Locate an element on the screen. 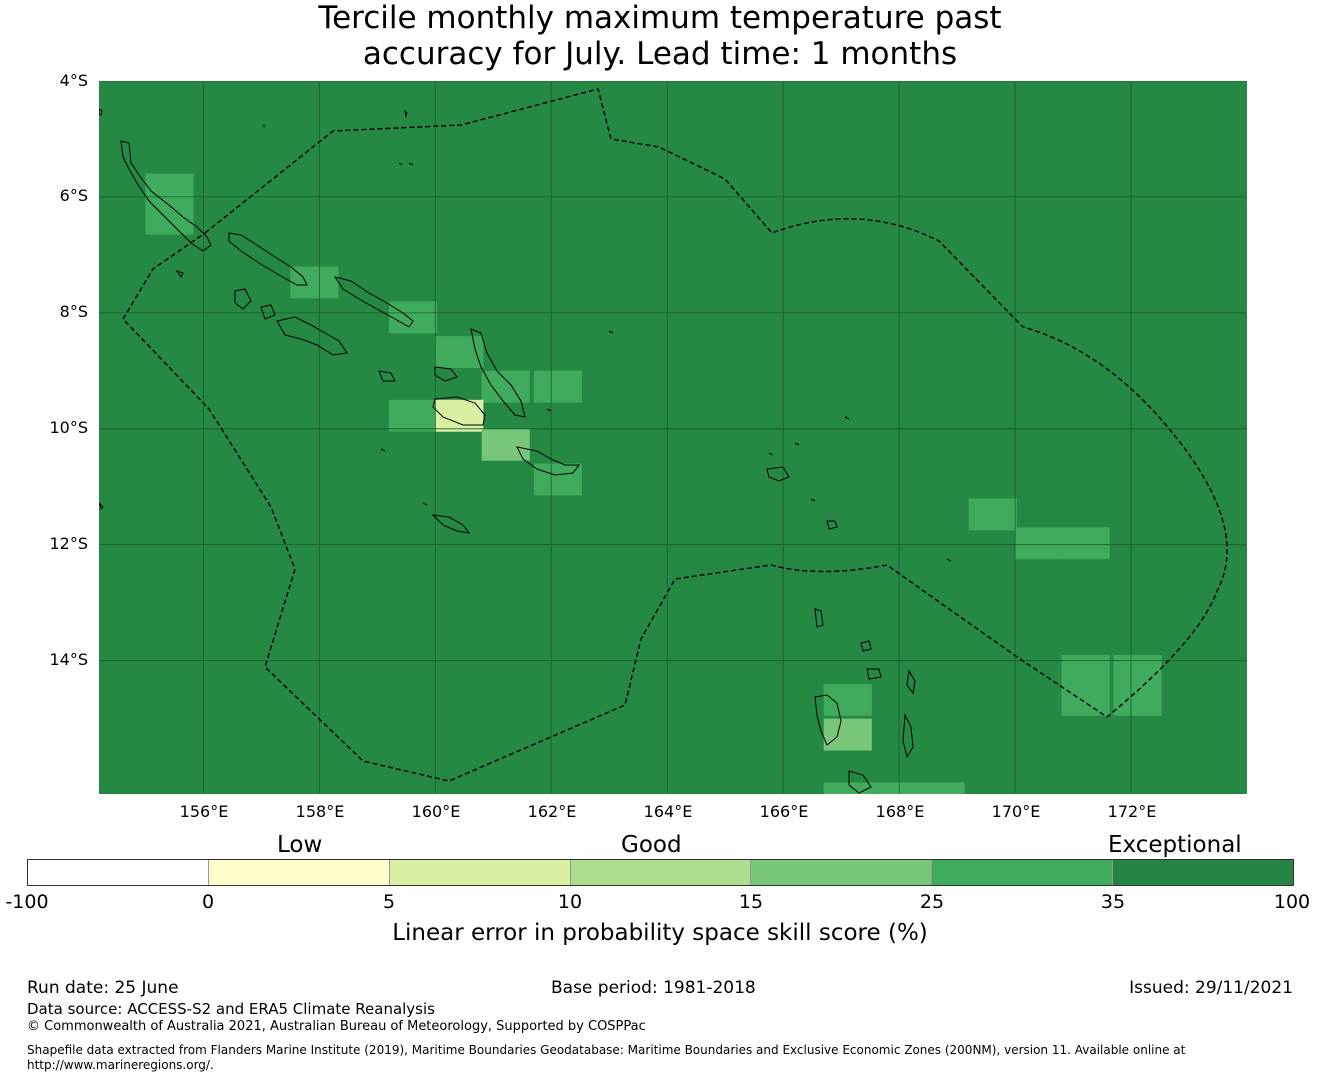 The height and width of the screenshot is (1080, 1320). coast-espiritu-santo is located at coordinates (828, 720).